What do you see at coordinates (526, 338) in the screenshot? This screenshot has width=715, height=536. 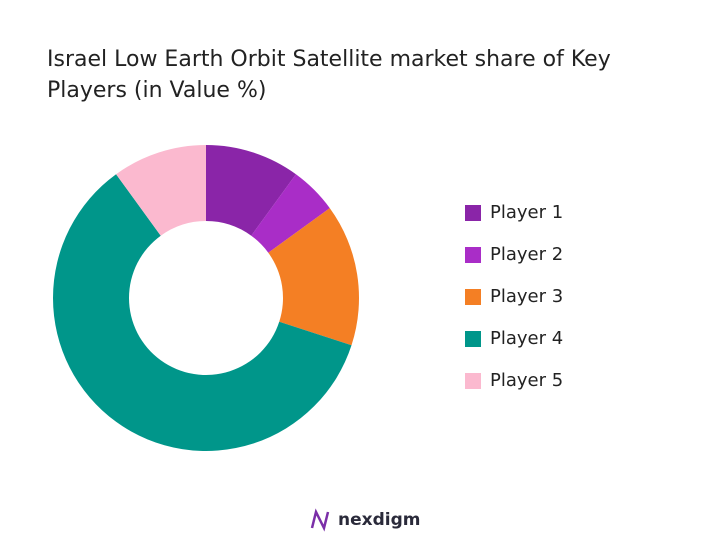 I see `legend-label: Player 4` at bounding box center [526, 338].